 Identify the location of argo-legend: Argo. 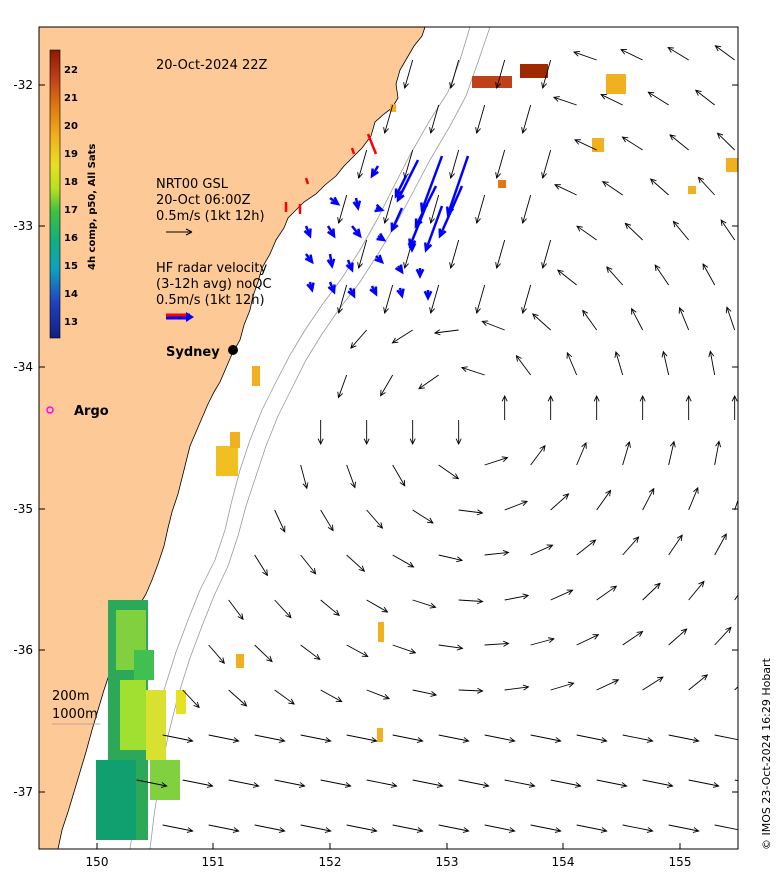
(77, 411).